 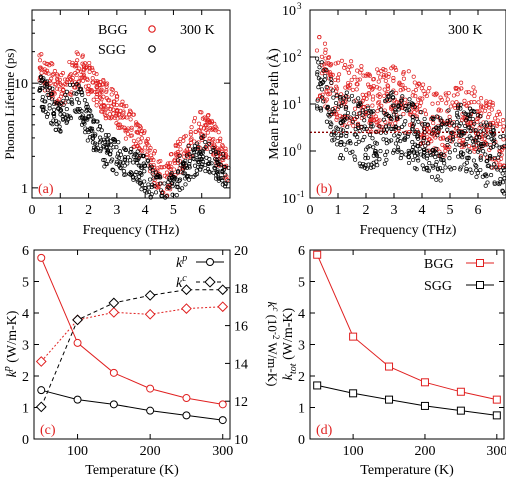 I want to click on panel-a-legend-sgg-marker, so click(x=152, y=49).